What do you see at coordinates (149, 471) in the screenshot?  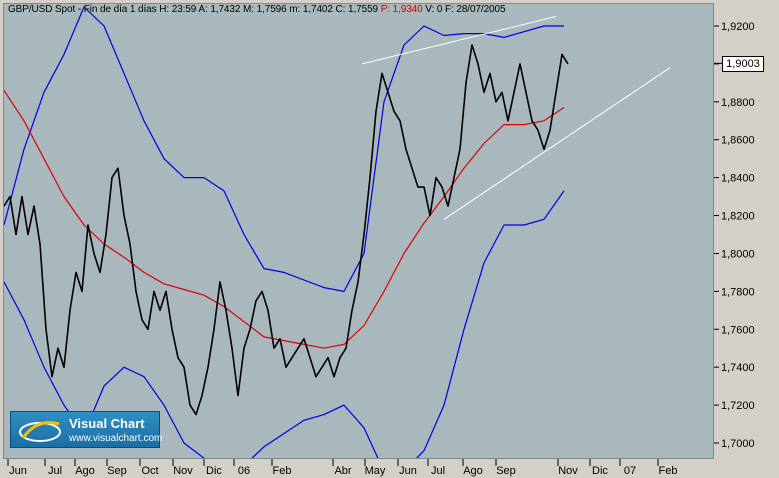 I see `x-tick-label: Oct` at bounding box center [149, 471].